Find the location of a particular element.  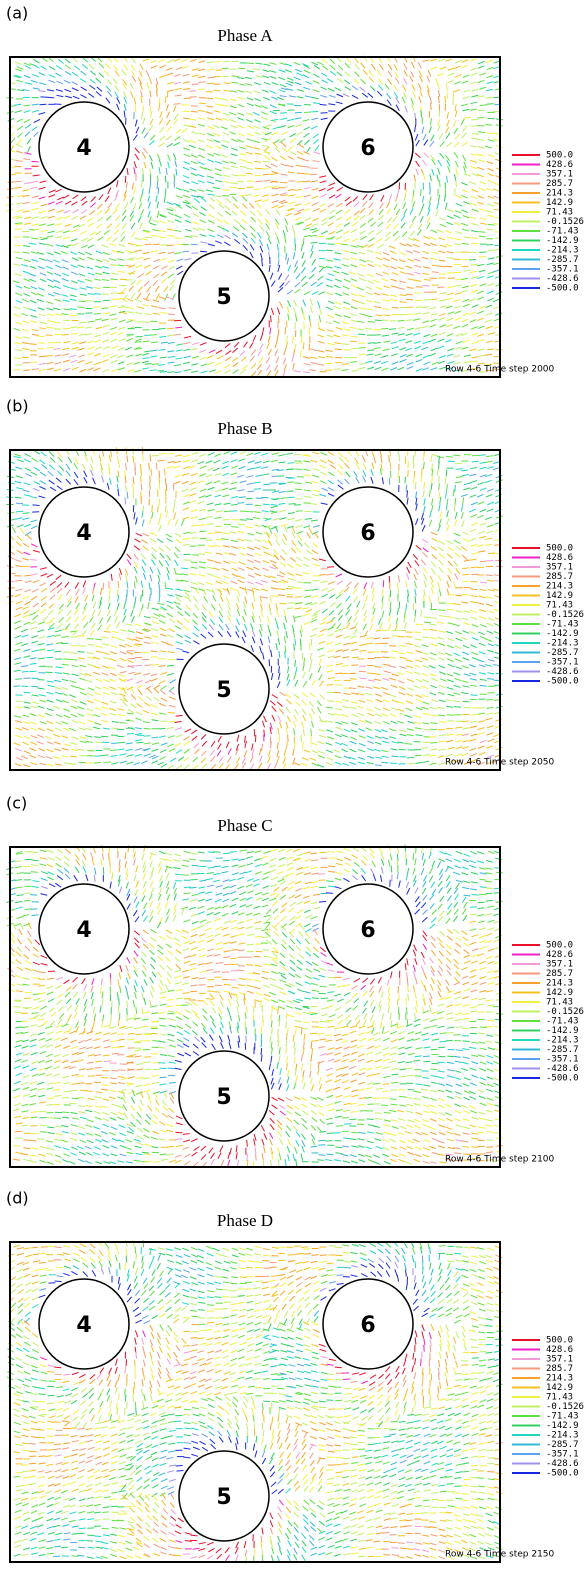

cylinder-label: 6 is located at coordinates (367, 533).